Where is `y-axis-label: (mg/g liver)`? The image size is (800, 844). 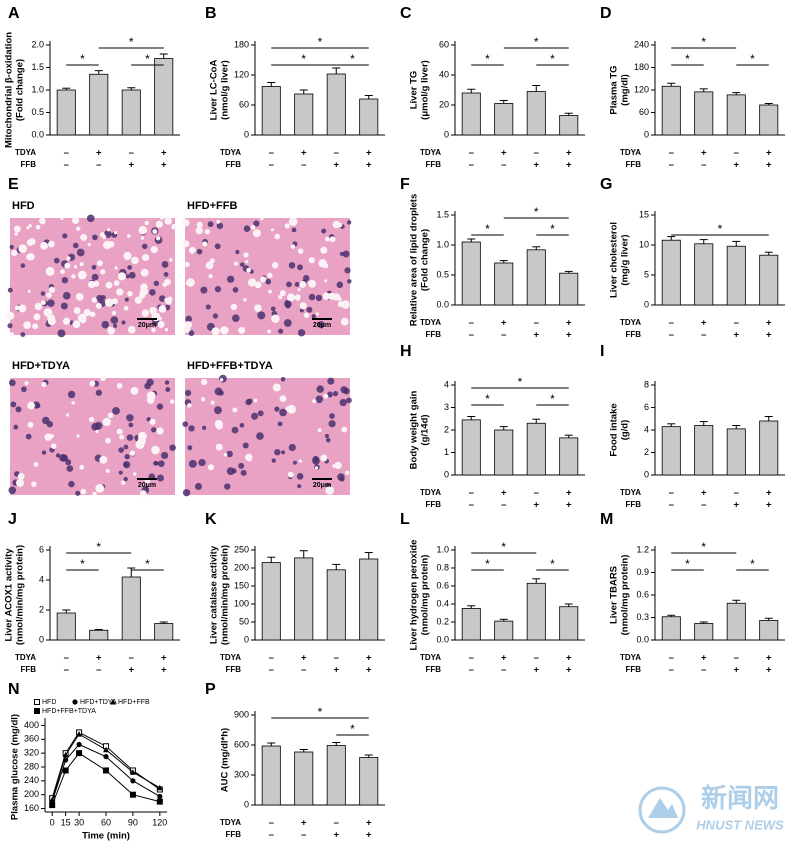
y-axis-label: (mg/g liver) is located at coordinates (625, 259).